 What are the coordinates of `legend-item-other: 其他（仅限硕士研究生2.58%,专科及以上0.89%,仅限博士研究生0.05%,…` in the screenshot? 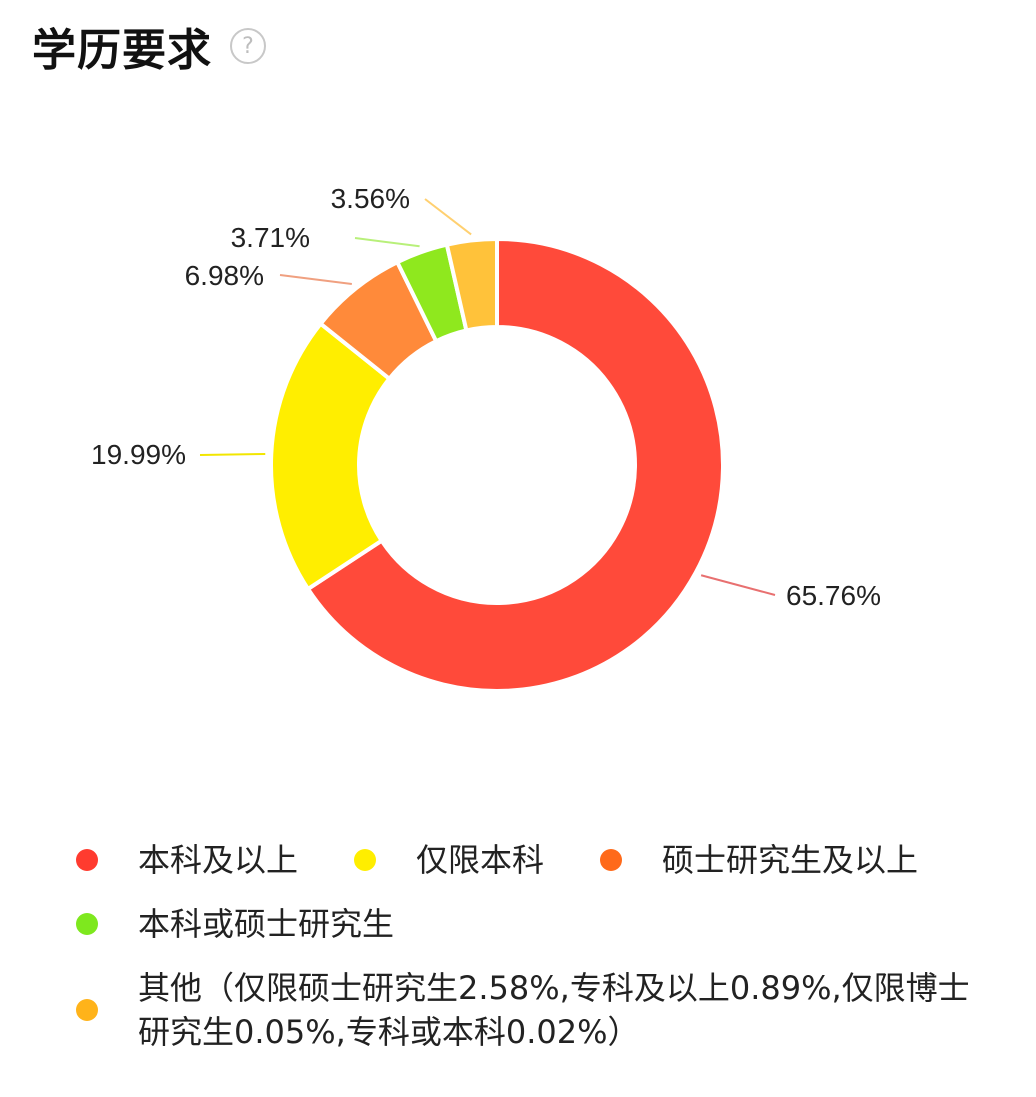 It's located at (532, 1010).